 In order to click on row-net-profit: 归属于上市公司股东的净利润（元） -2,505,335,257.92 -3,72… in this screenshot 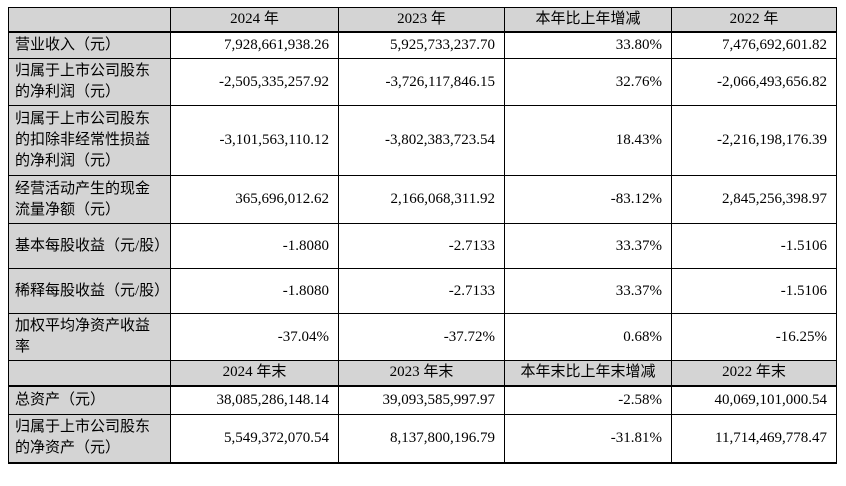, I will do `click(422, 82)`.